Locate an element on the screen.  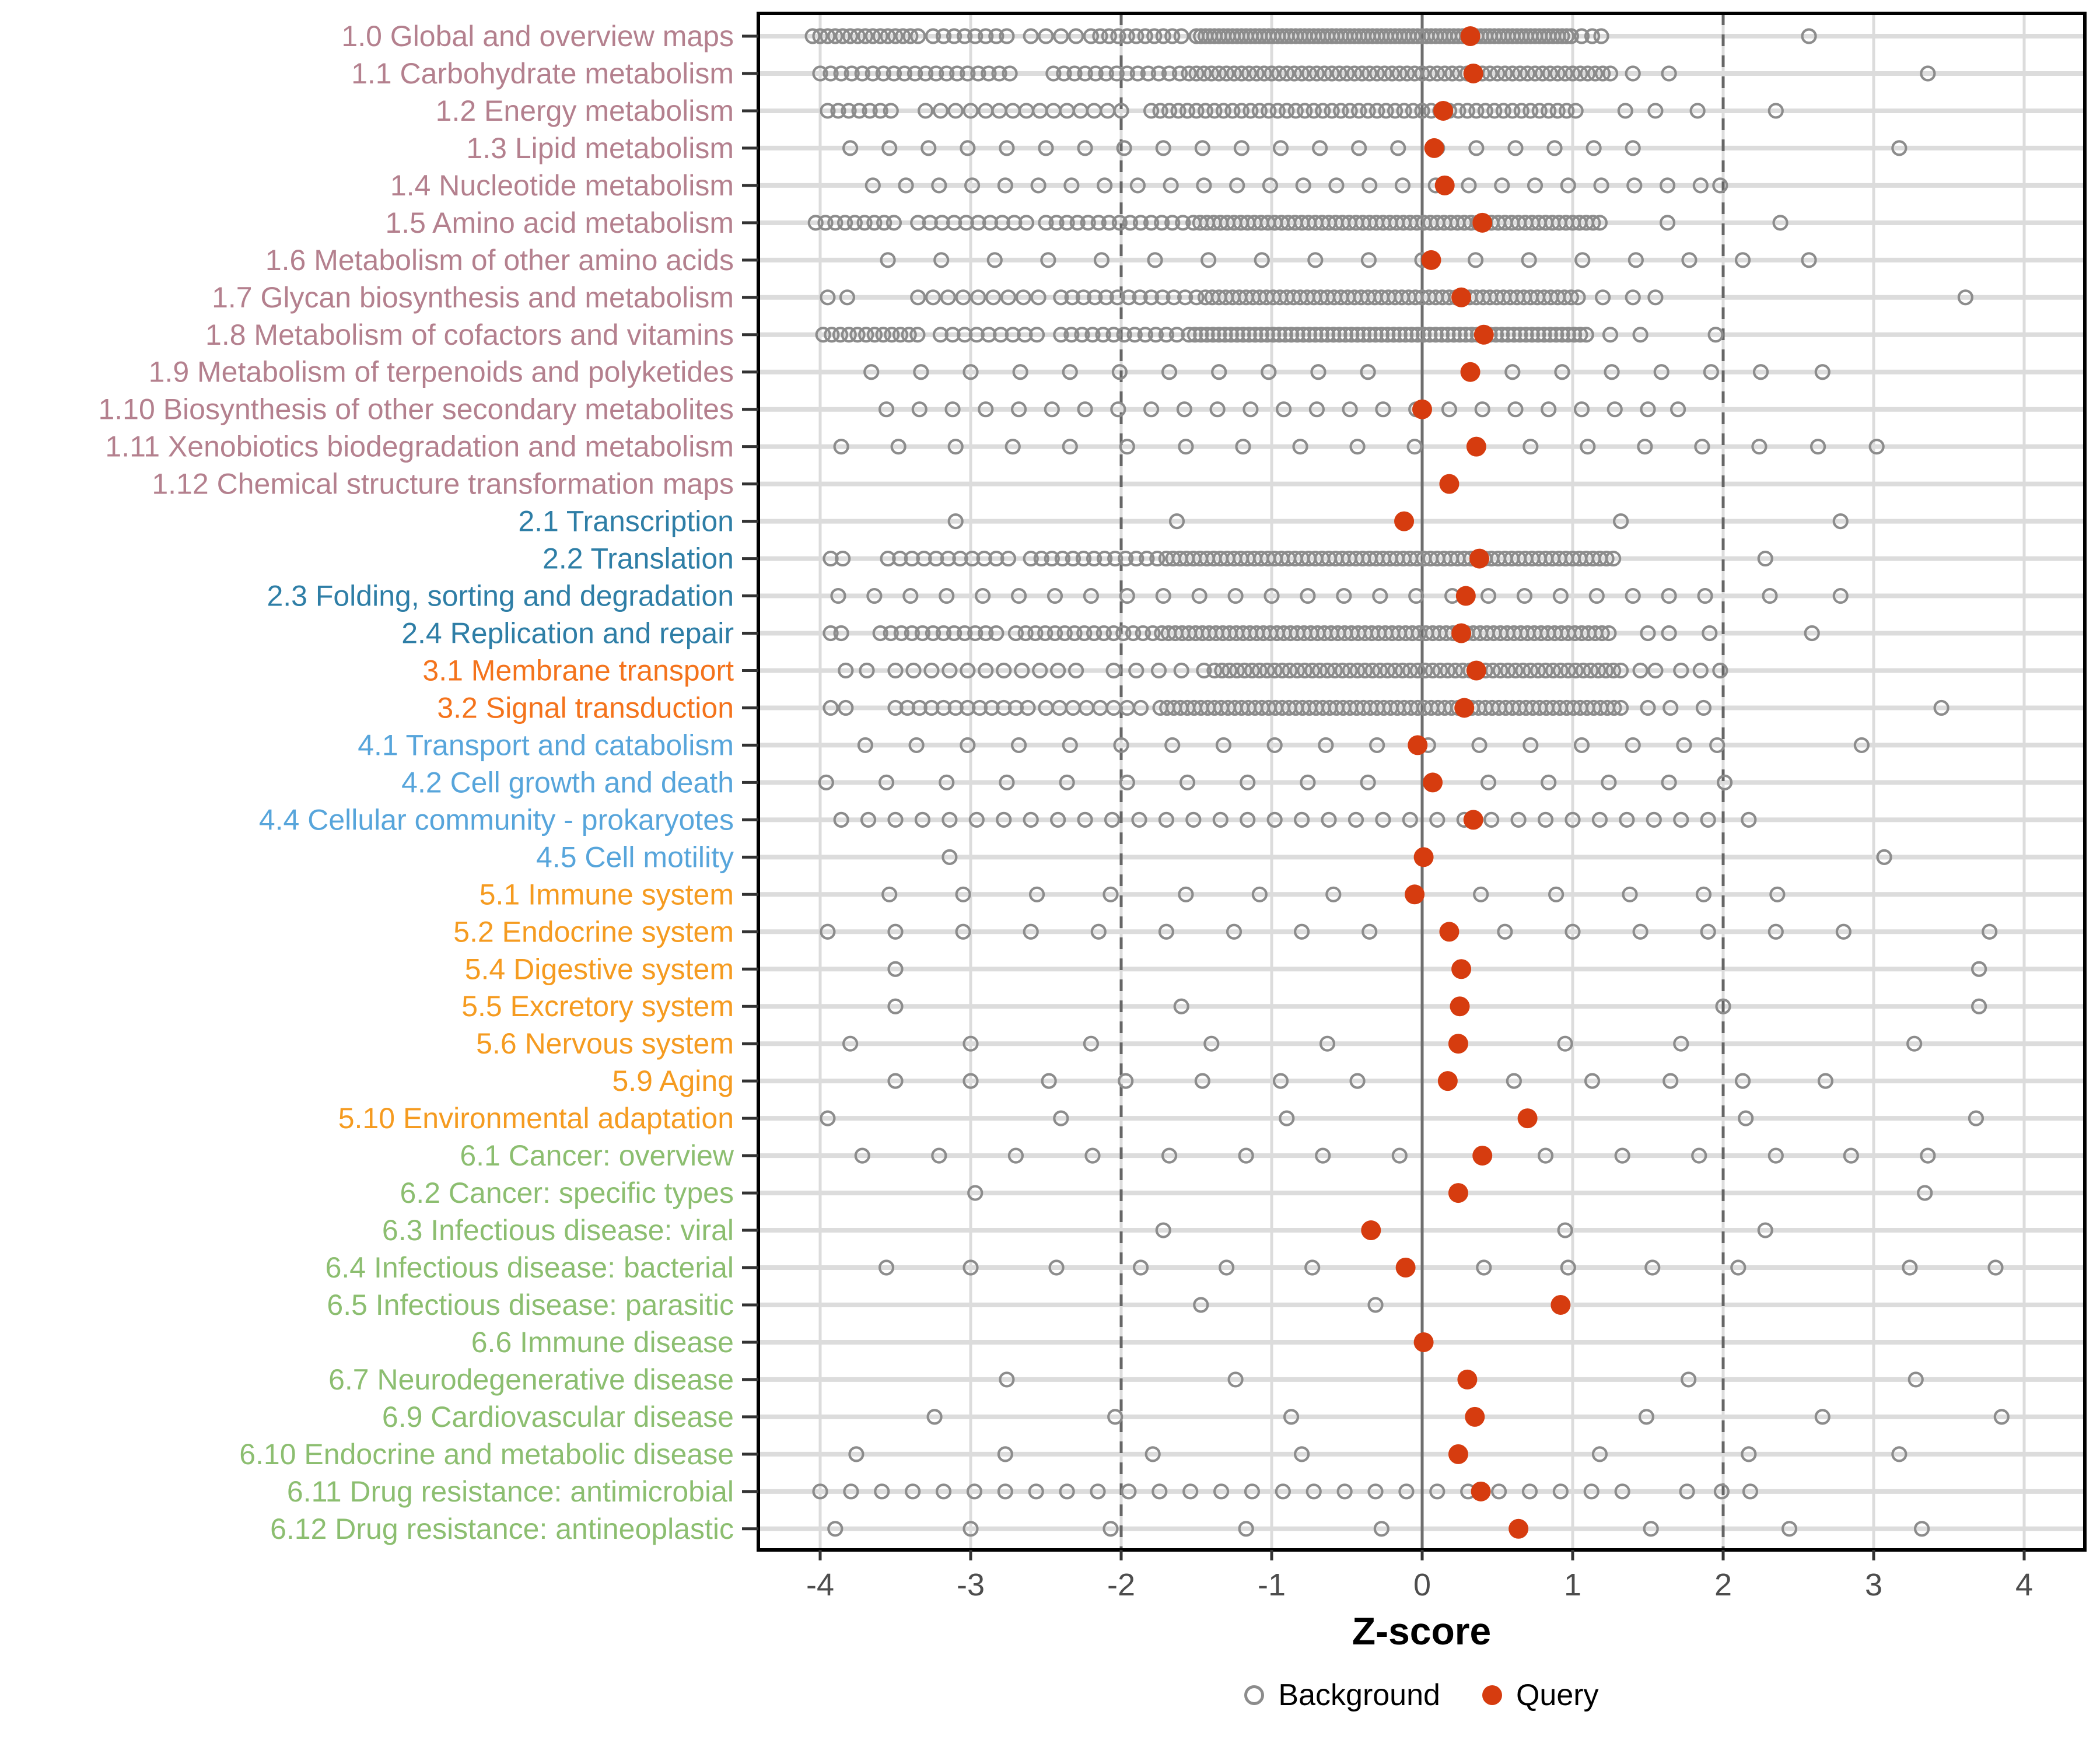
category-label: 1.7 Glycan biosynthesis and metabolism is located at coordinates (473, 297).